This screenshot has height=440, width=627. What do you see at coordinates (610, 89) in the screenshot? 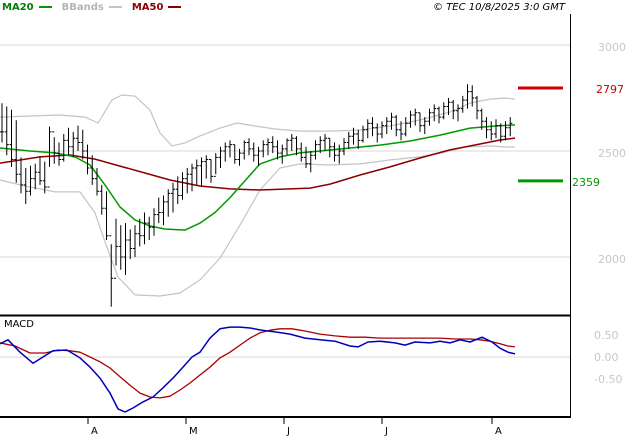
I see `resistance-level-label: 2797` at bounding box center [610, 89].